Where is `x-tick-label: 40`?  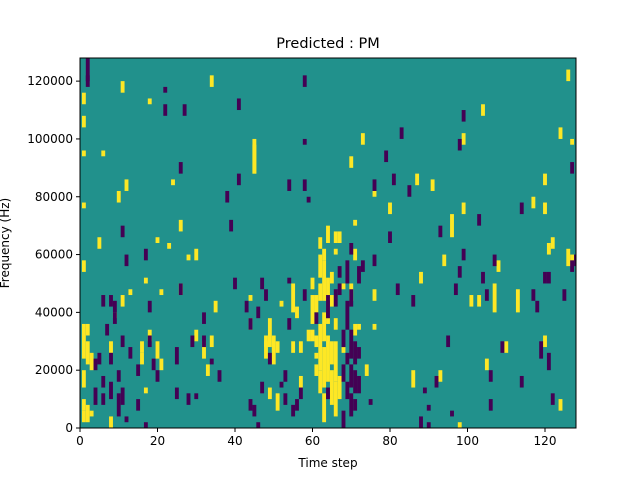 x-tick-label: 40 is located at coordinates (234, 441).